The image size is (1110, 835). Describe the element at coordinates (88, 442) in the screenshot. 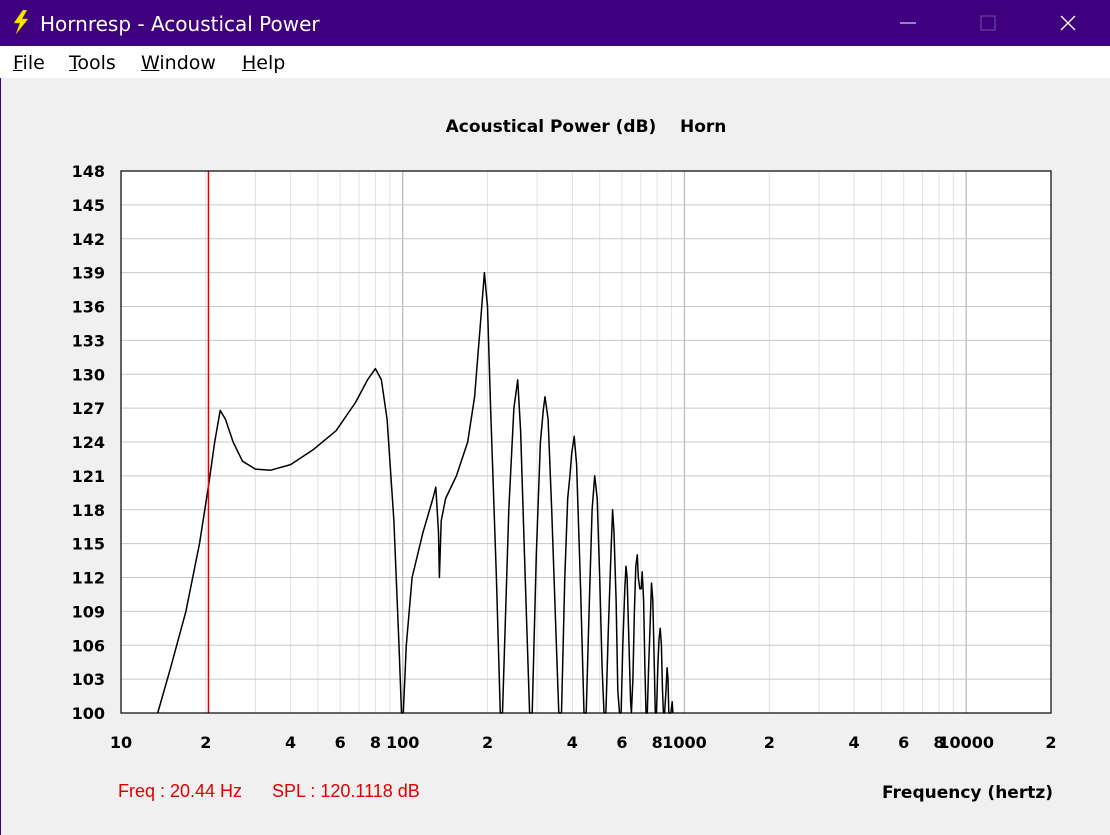

I see `y-tick-label: 124` at that location.